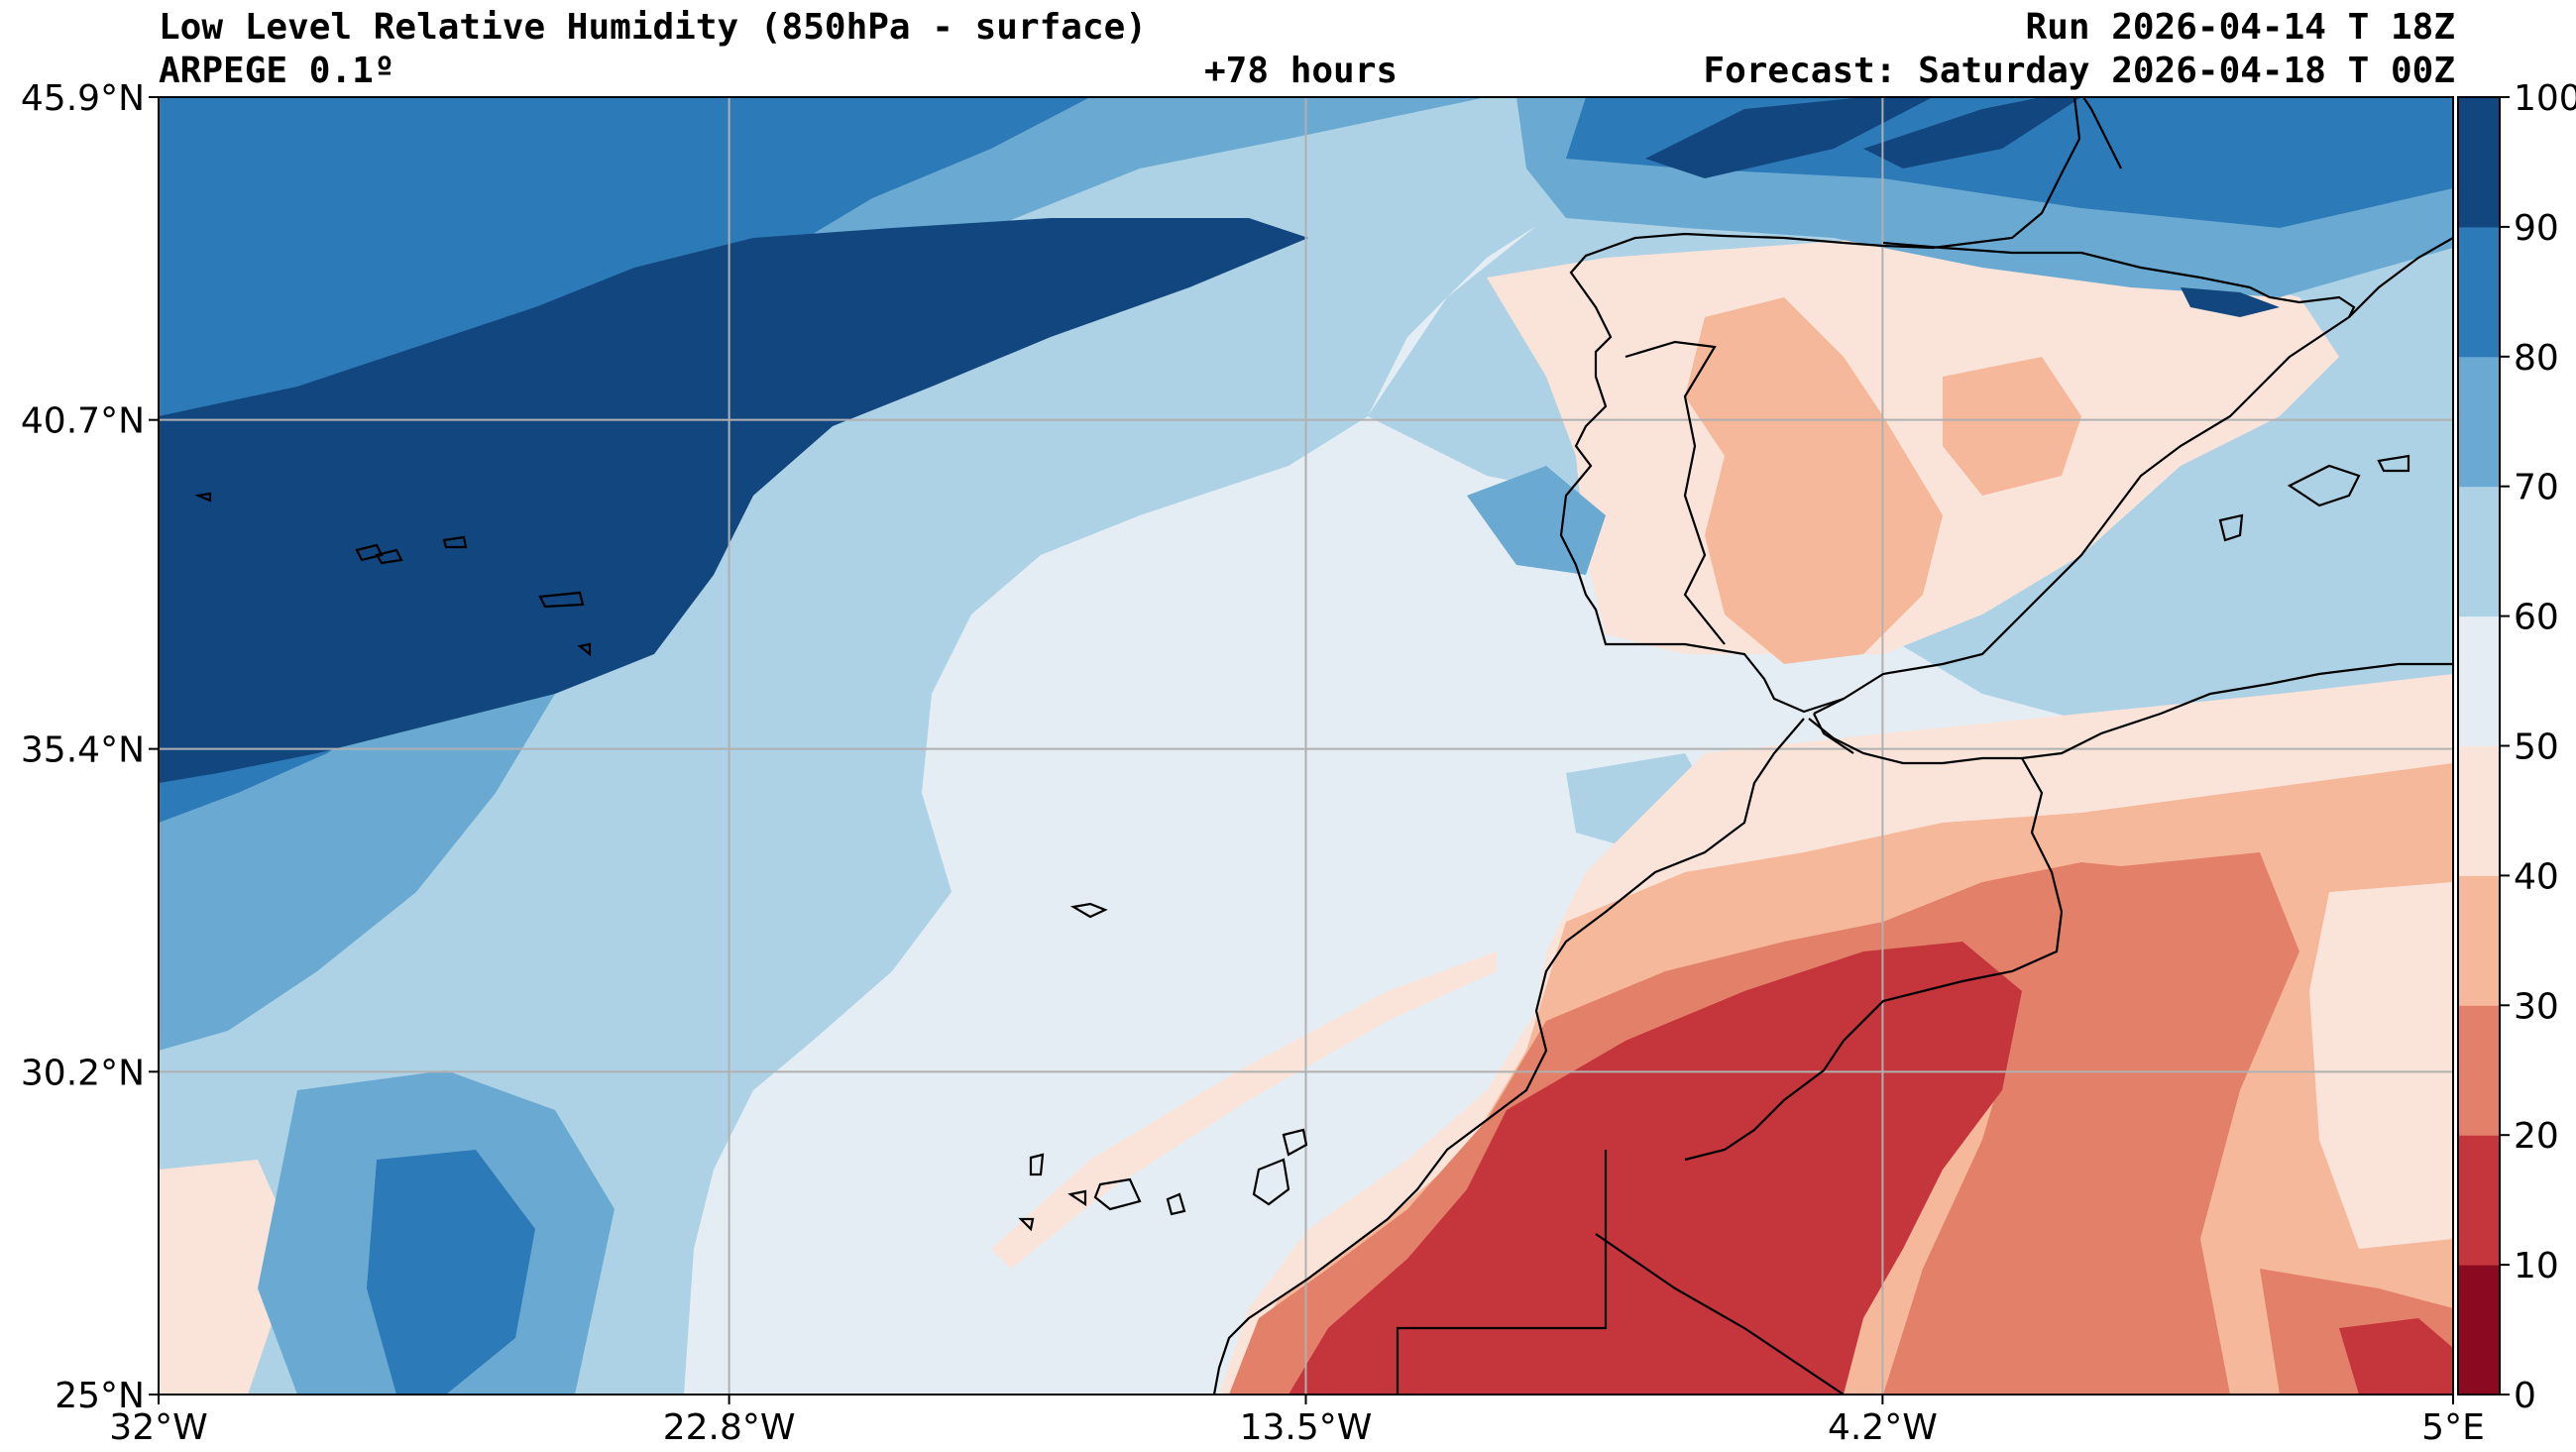 The width and height of the screenshot is (2576, 1452). I want to click on run-time: Run 2026-04-14 T 18Z, so click(2240, 27).